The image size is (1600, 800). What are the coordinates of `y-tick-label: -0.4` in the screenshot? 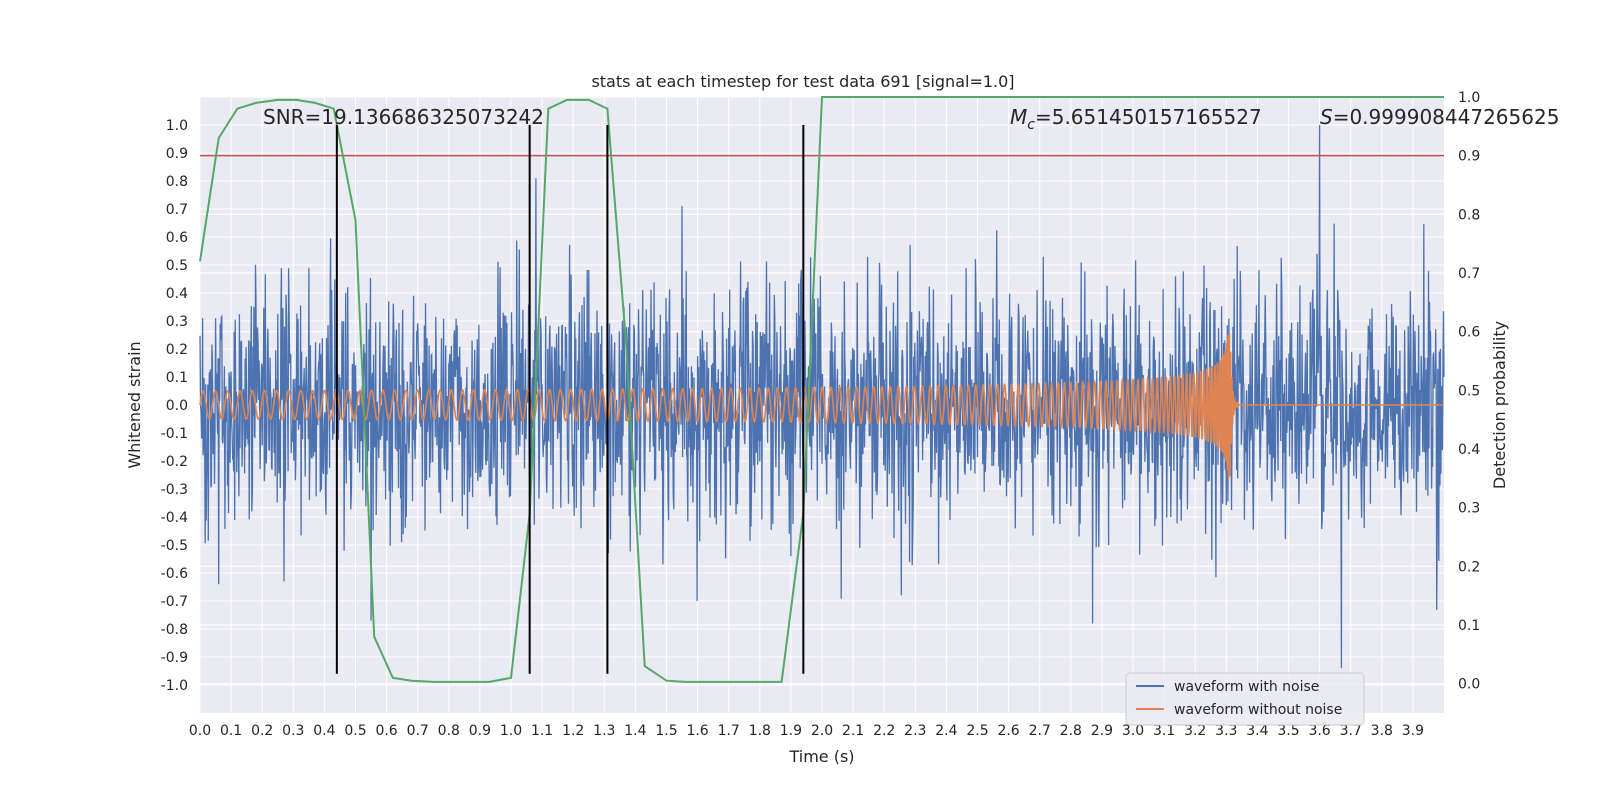 It's located at (174, 518).